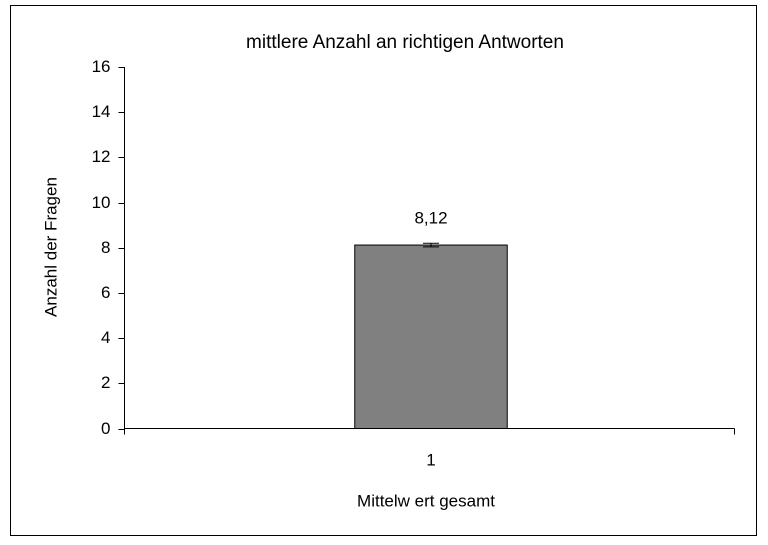 The height and width of the screenshot is (545, 768). Describe the element at coordinates (101, 202) in the screenshot. I see `y-tick-label: 10` at that location.